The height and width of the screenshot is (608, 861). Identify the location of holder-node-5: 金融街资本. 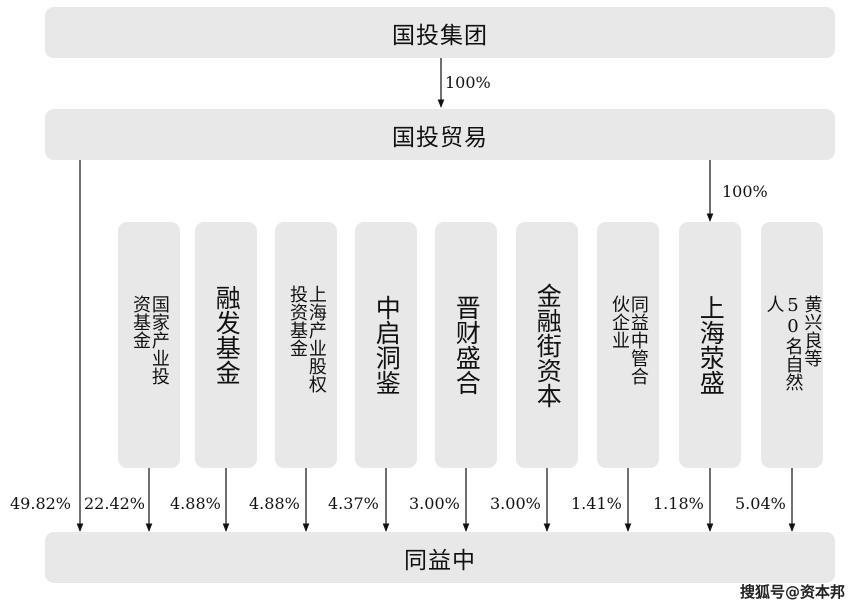
(547, 345).